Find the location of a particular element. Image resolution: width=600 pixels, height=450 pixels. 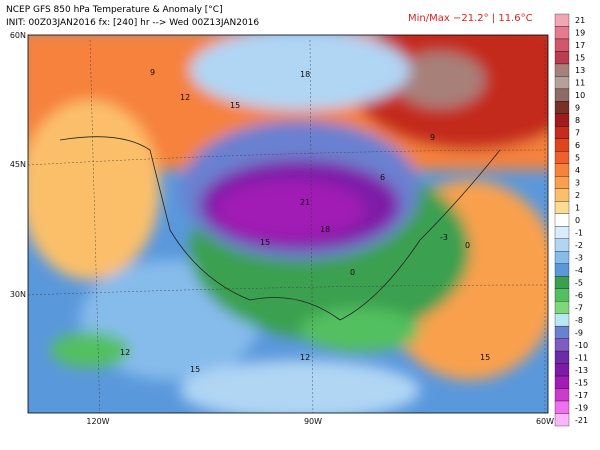

colorbar-label: 11 is located at coordinates (580, 83).